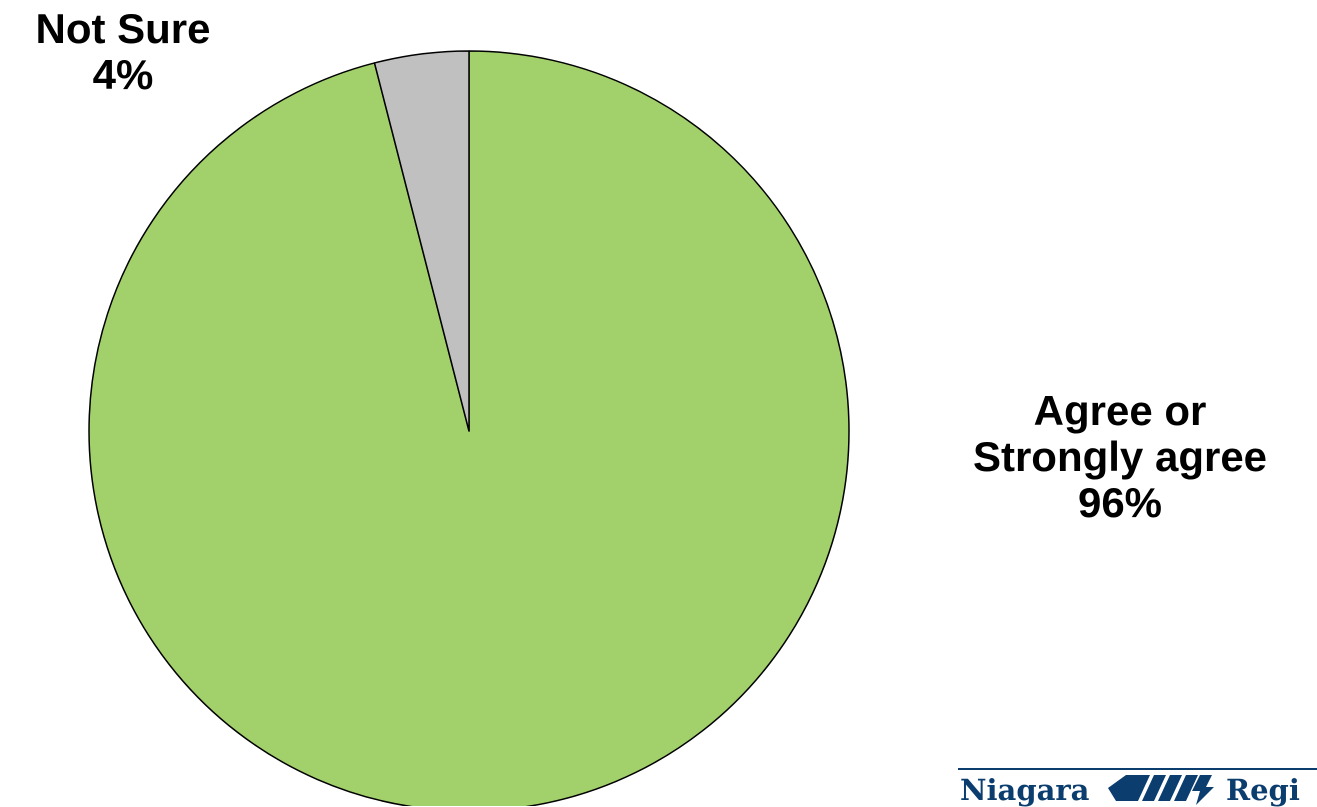 This screenshot has width=1317, height=807. I want to click on not-sure-label: Not Sure 4%, so click(123, 52).